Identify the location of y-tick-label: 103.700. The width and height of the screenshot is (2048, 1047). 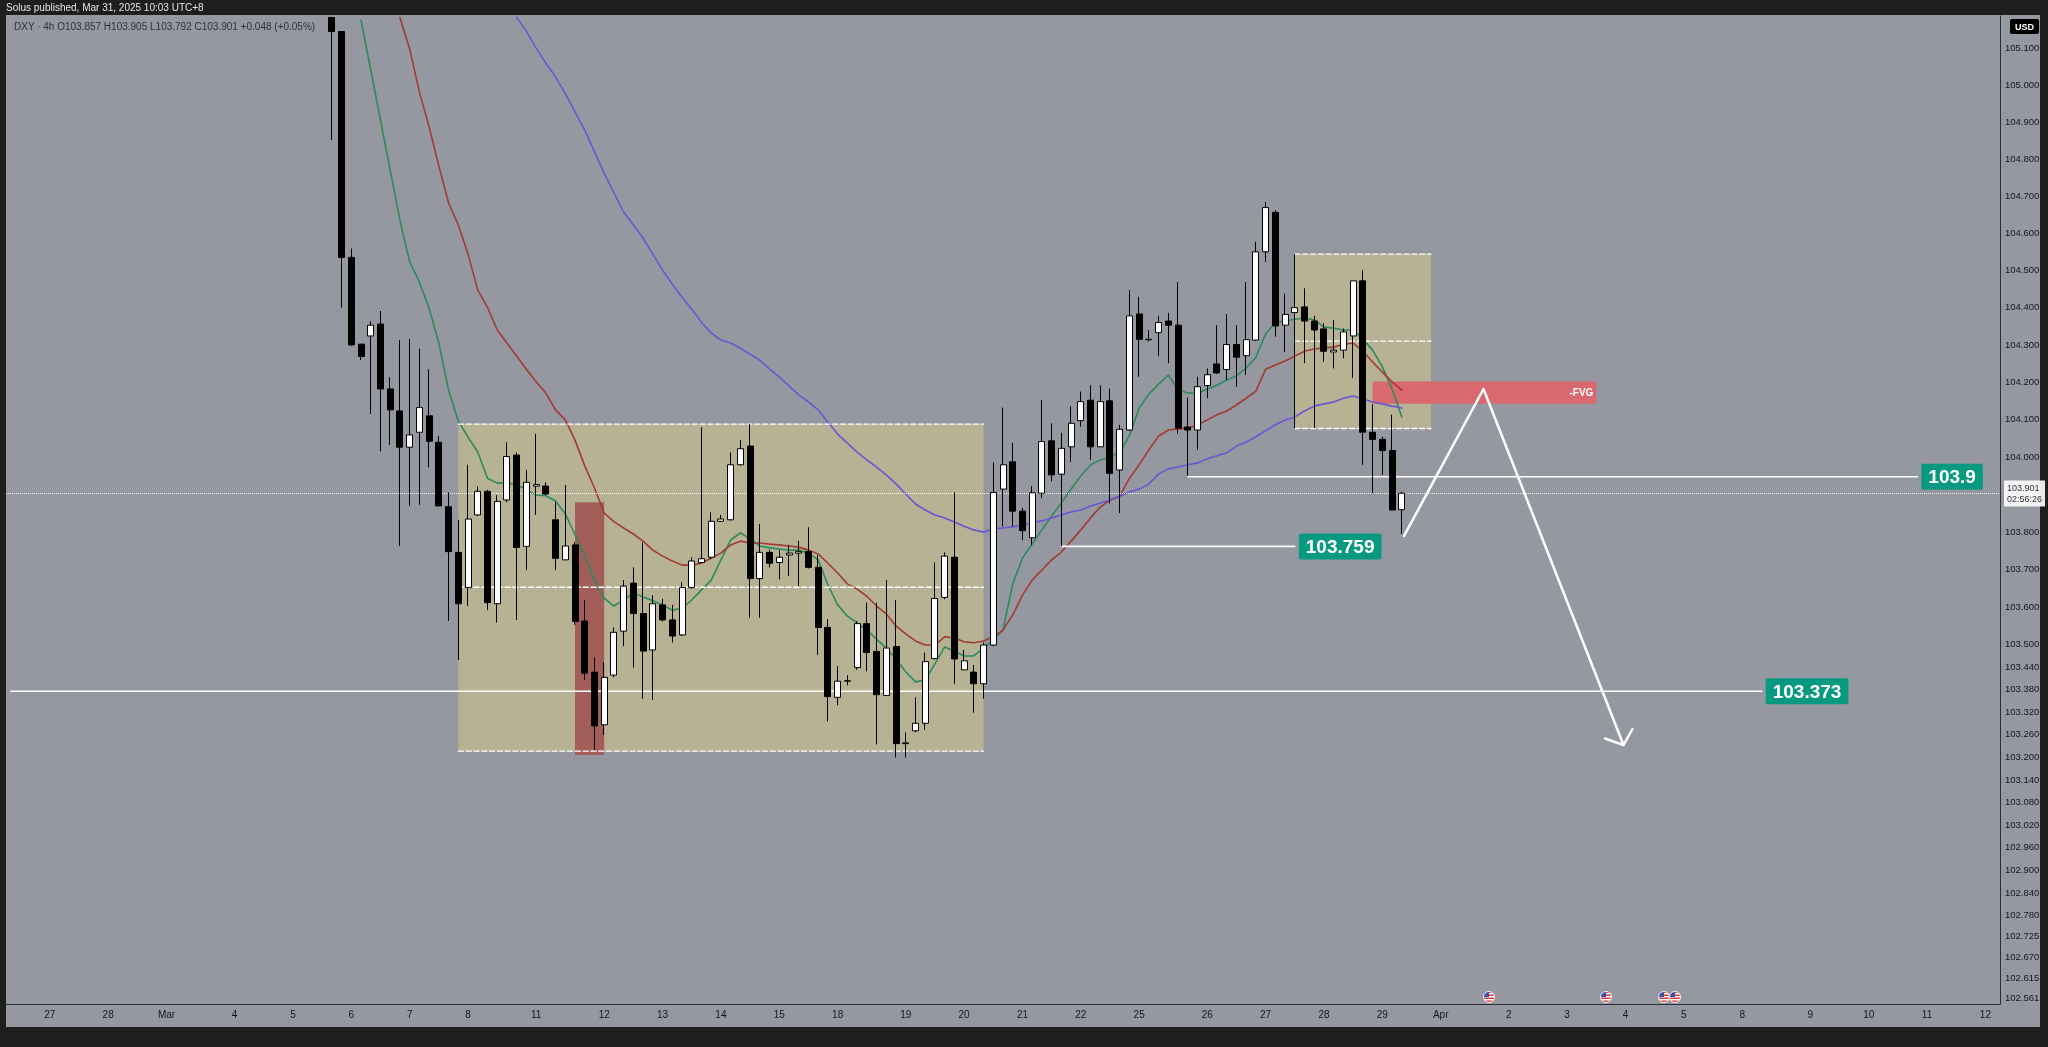
(2022, 568).